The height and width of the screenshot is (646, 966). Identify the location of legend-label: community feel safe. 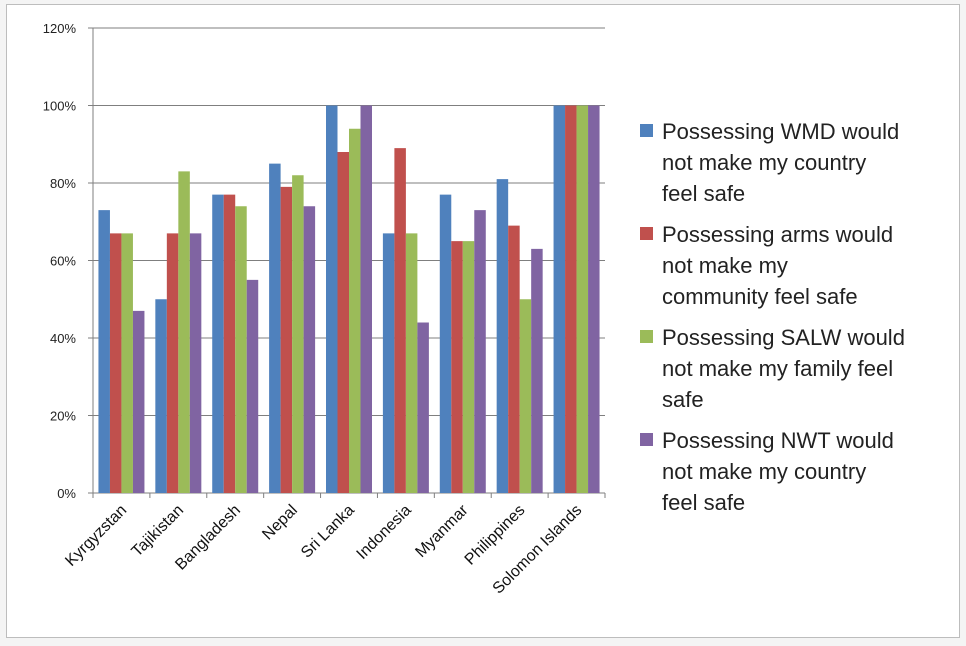
(760, 296).